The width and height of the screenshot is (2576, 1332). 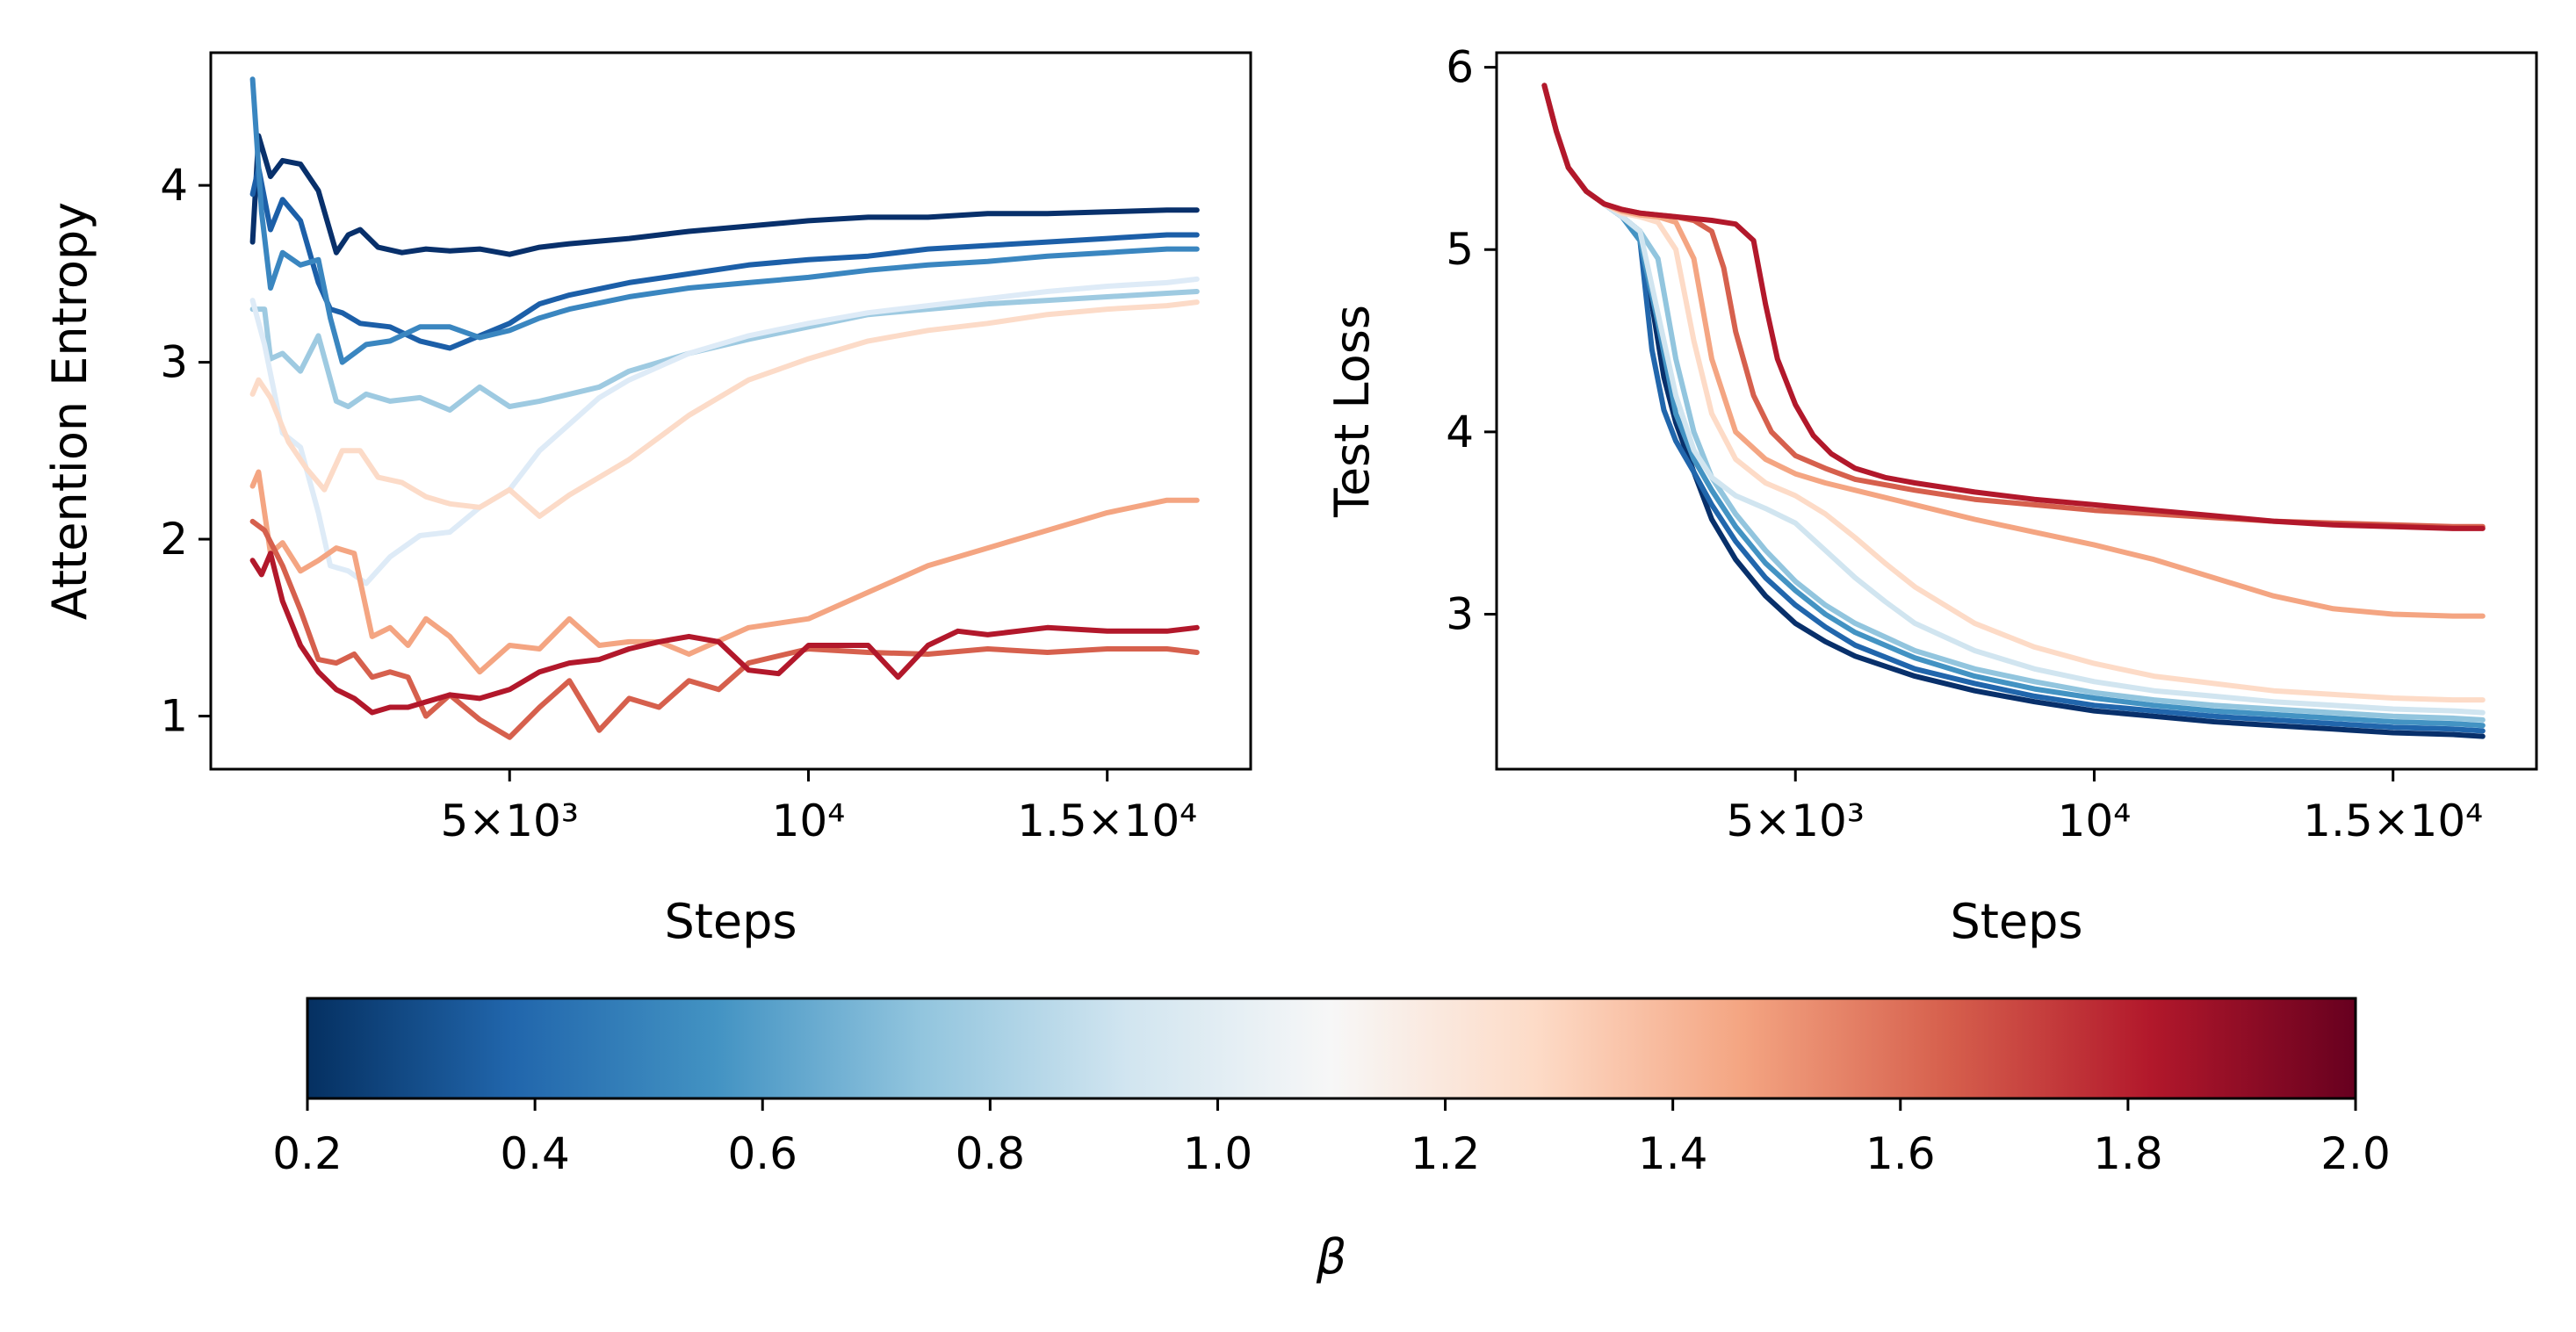 I want to click on attention-entropy-ytick-label: 1, so click(x=174, y=716).